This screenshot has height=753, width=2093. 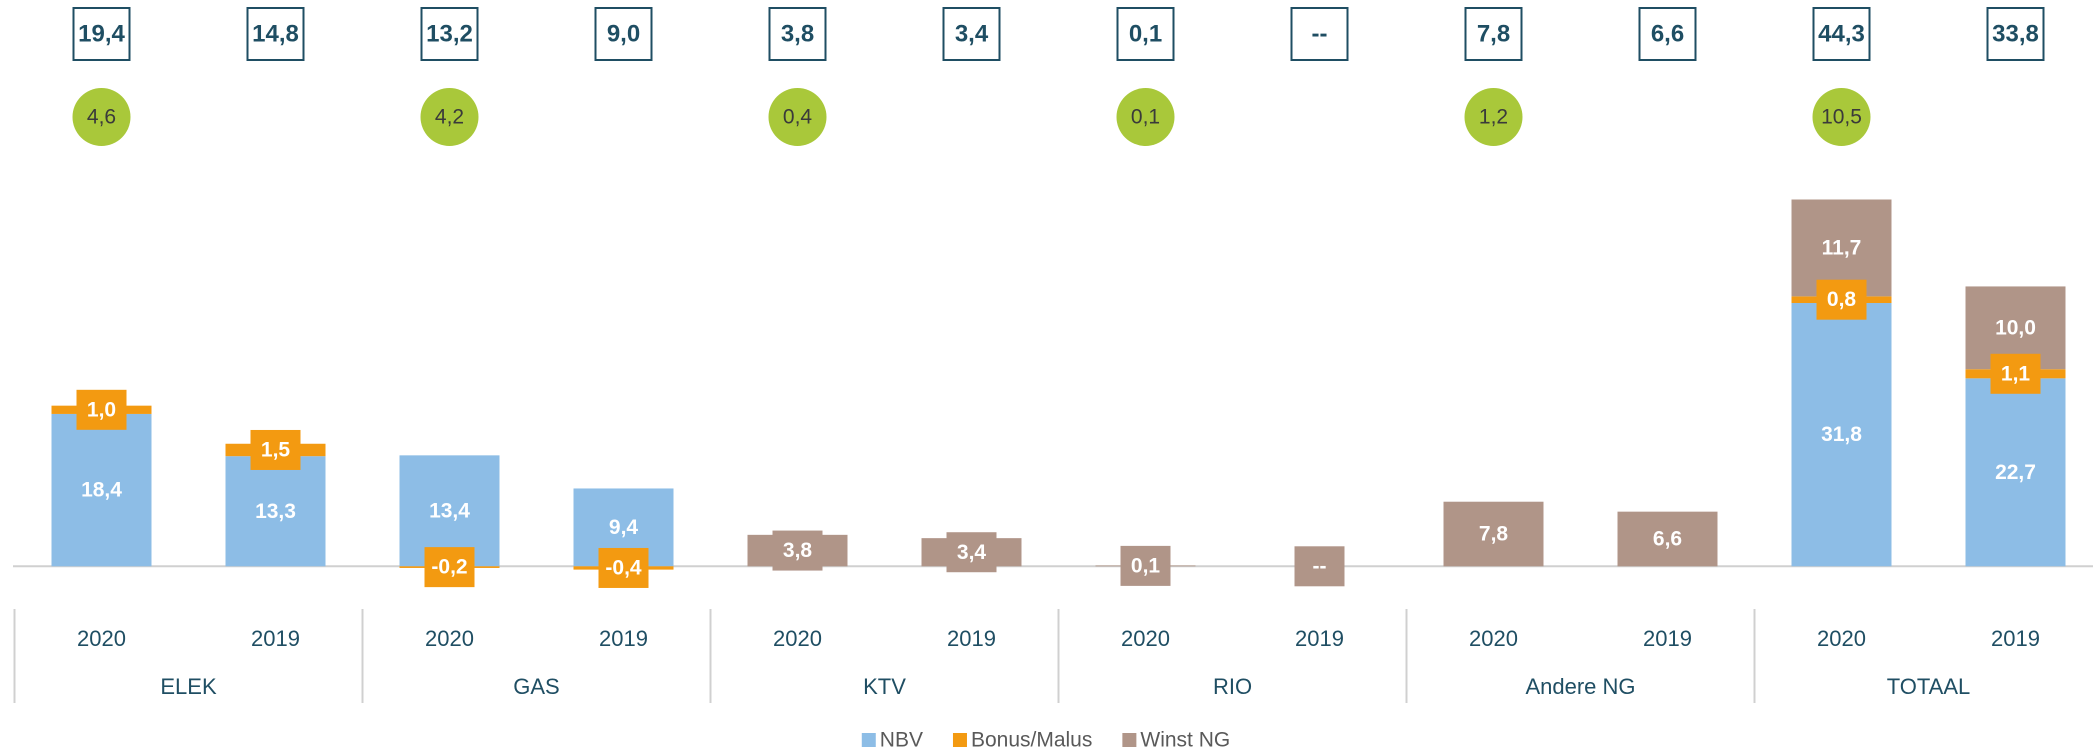 I want to click on difference-label: 4,6, so click(x=101, y=117).